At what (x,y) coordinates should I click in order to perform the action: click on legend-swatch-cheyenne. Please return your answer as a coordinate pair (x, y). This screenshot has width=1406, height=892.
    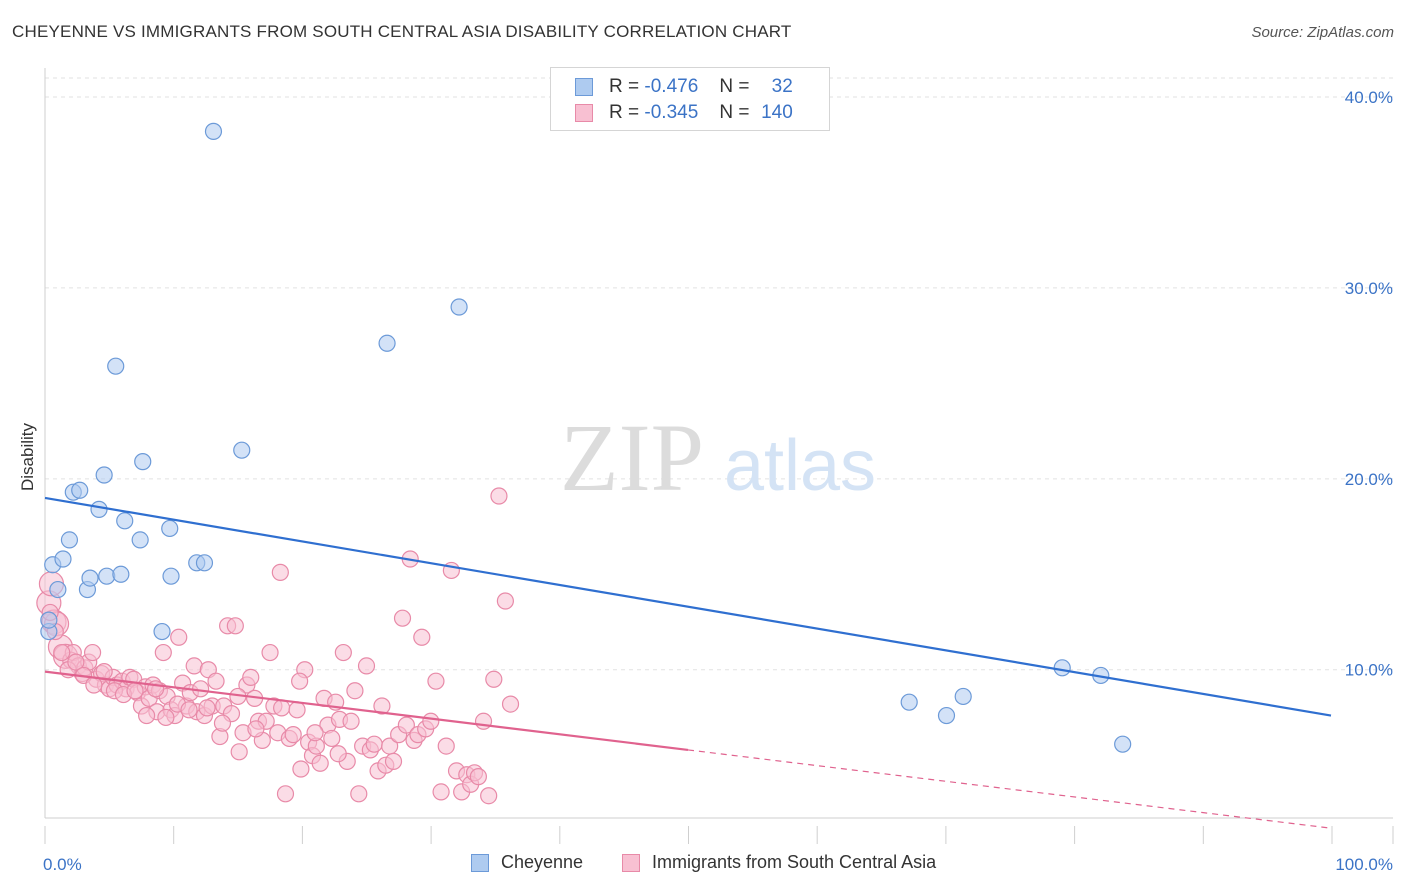
    Looking at the image, I should click on (584, 87).